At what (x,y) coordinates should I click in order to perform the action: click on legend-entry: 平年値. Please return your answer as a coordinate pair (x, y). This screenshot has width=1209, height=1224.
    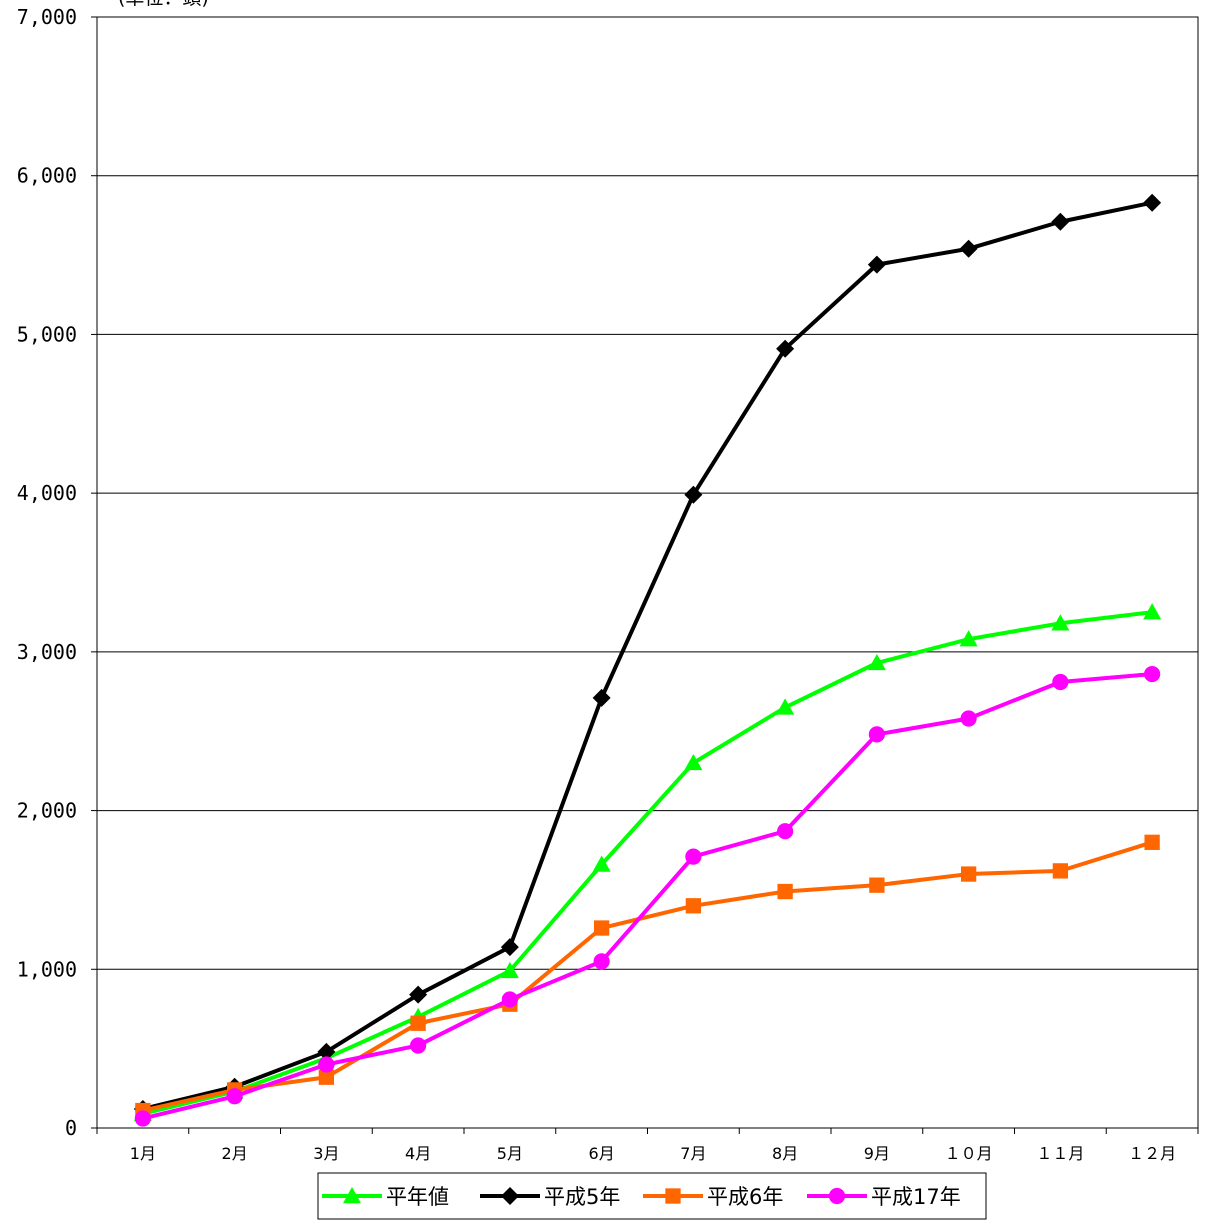
    Looking at the image, I should click on (385, 1197).